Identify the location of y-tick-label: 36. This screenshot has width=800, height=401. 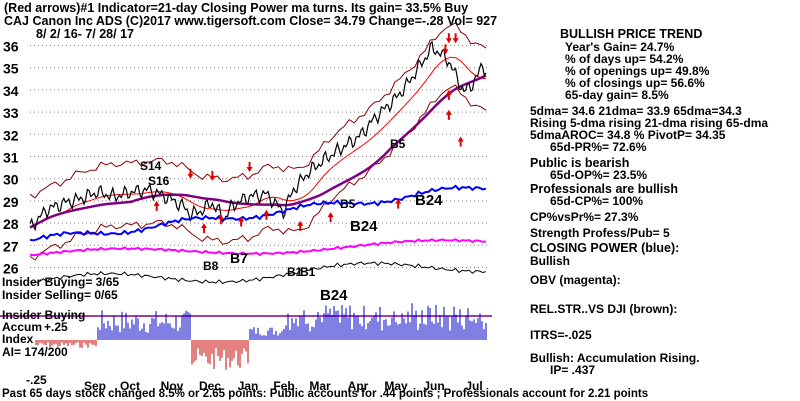
(11, 47).